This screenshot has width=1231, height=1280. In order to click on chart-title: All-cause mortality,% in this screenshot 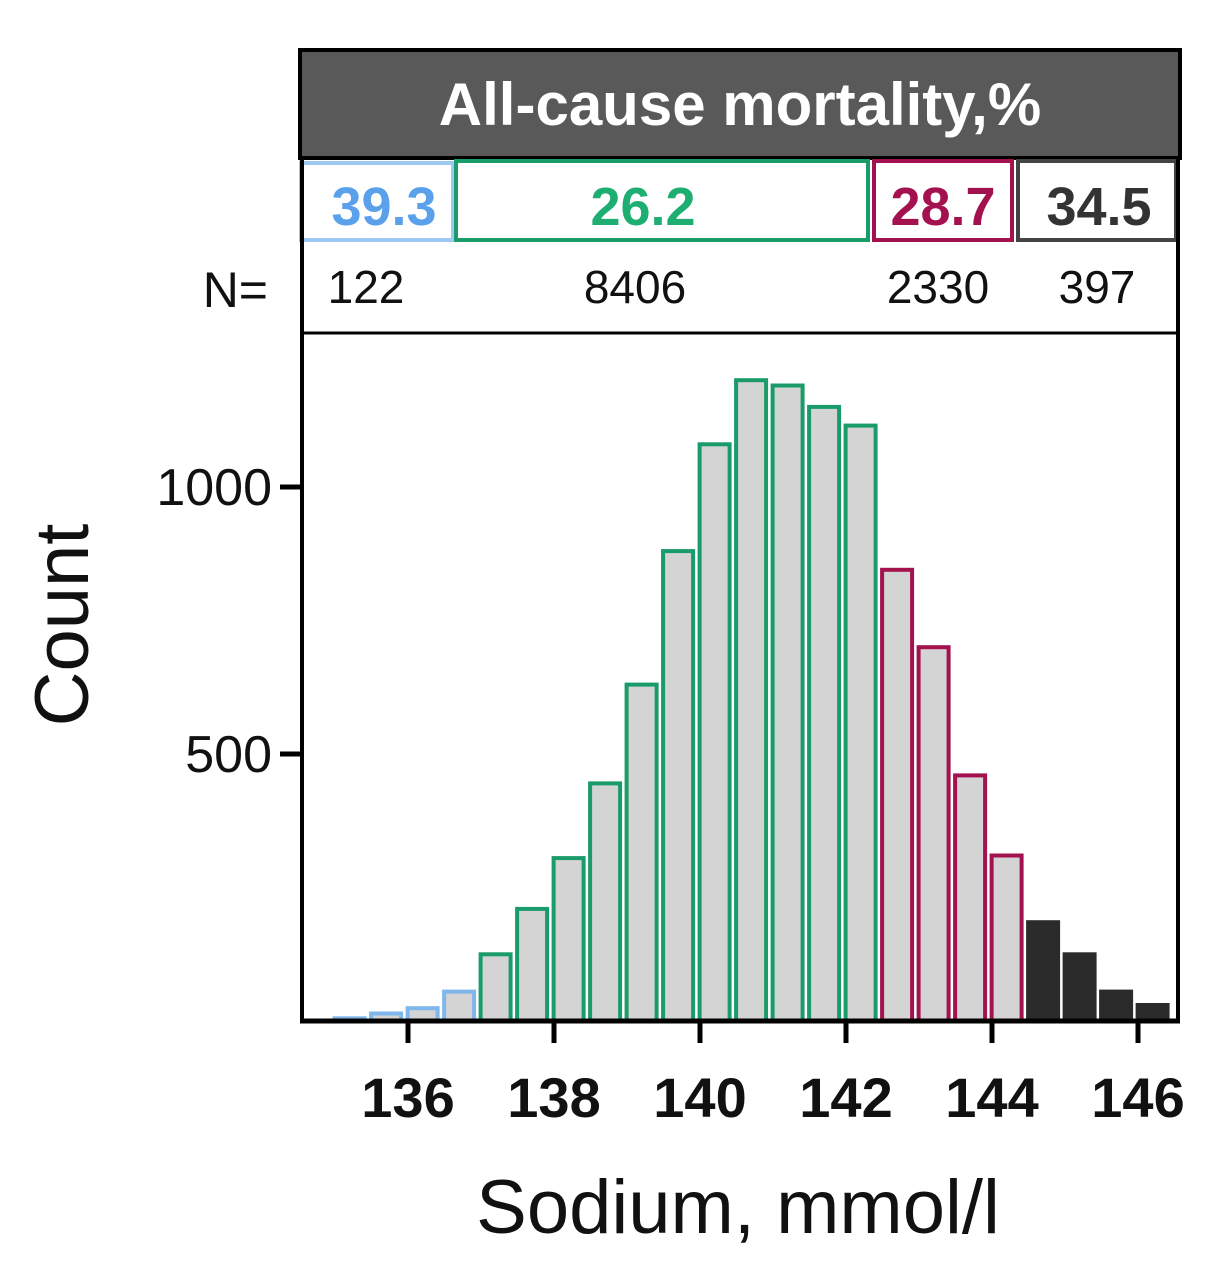, I will do `click(740, 104)`.